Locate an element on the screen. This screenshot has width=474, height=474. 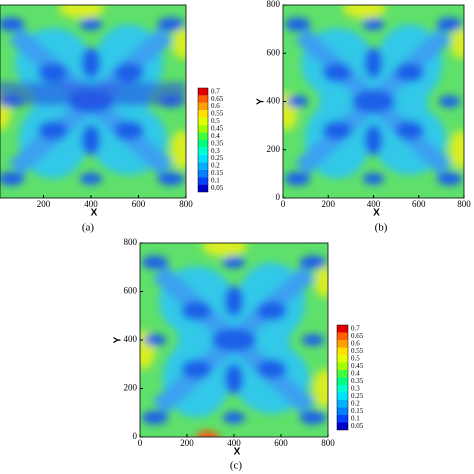
colorbar-label: 0.5 is located at coordinates (355, 358).